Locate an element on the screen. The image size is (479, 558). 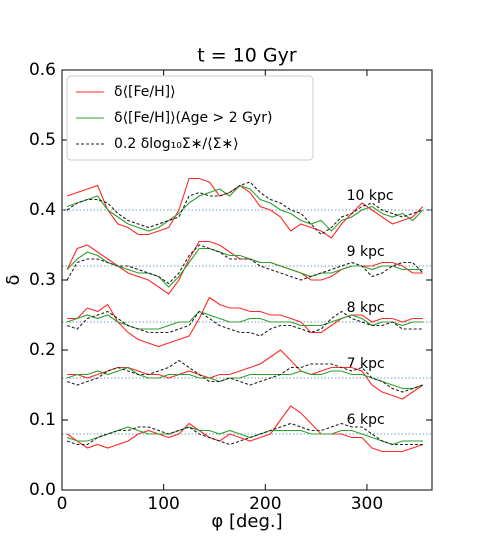
x-tick-label: 0 is located at coordinates (62, 504).